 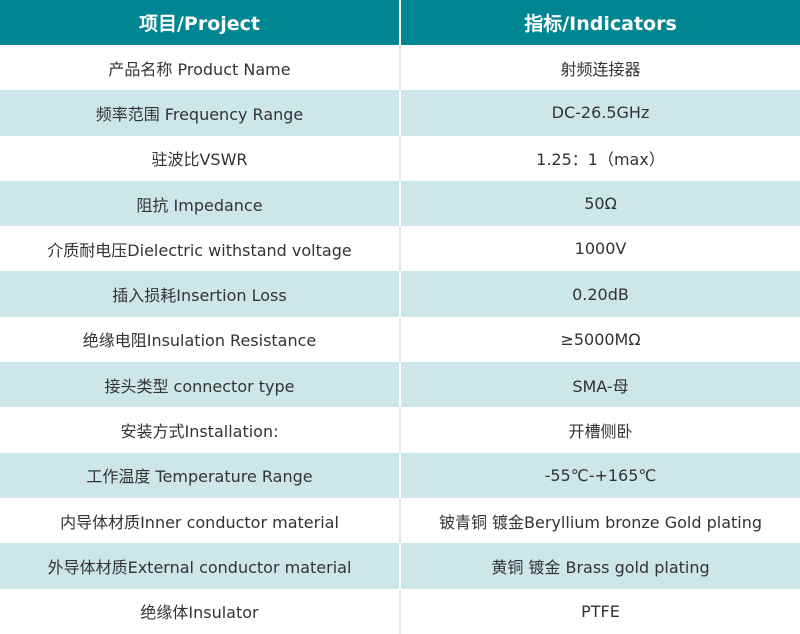 I want to click on indicator-cell: DC-26.5GHz, so click(x=600, y=113).